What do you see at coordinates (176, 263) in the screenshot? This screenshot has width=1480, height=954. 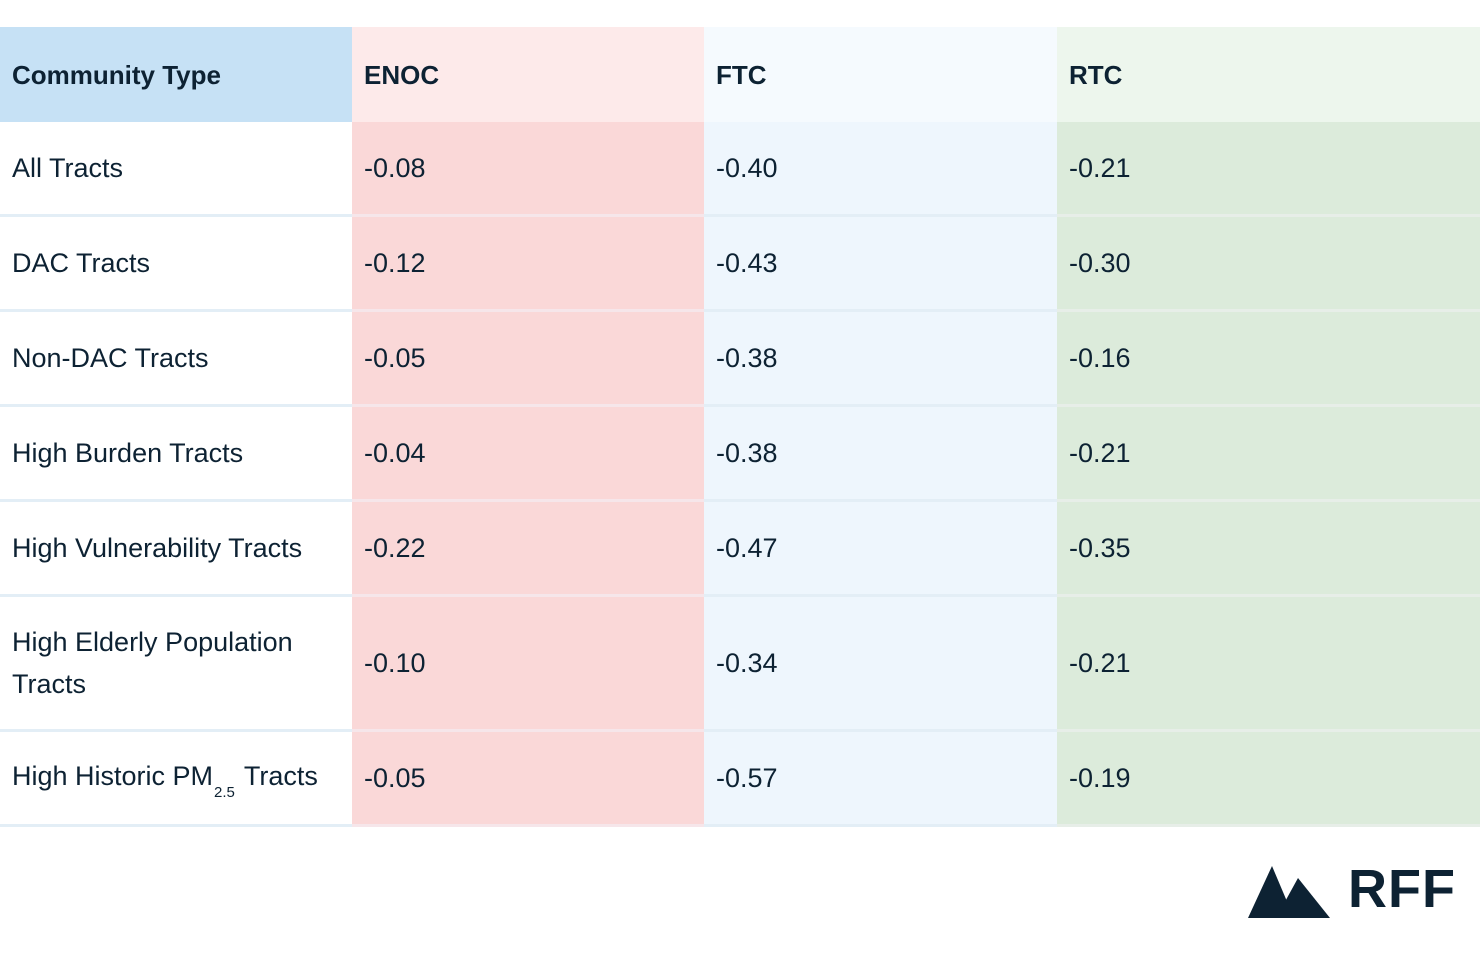 I see `community-type-cell: DAC Tracts` at bounding box center [176, 263].